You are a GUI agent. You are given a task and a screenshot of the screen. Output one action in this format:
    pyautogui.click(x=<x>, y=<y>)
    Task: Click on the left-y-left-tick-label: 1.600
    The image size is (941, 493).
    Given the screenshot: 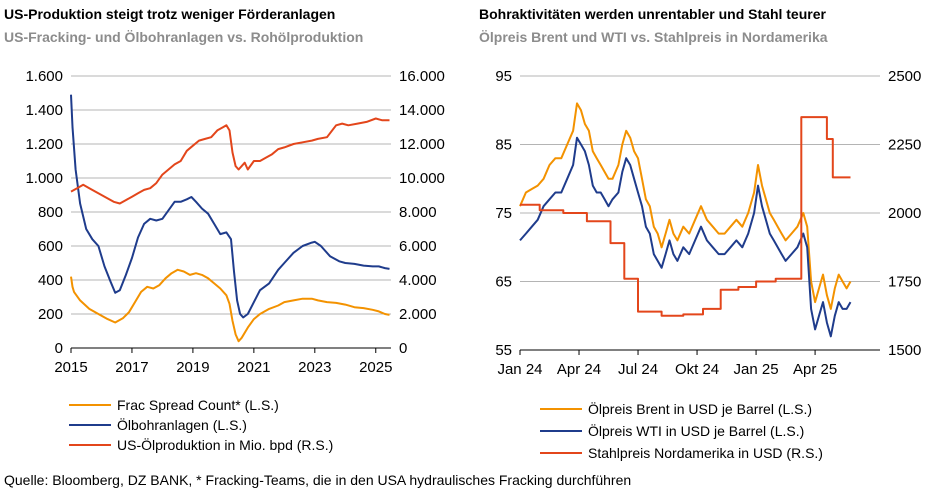 What is the action you would take?
    pyautogui.click(x=44, y=76)
    